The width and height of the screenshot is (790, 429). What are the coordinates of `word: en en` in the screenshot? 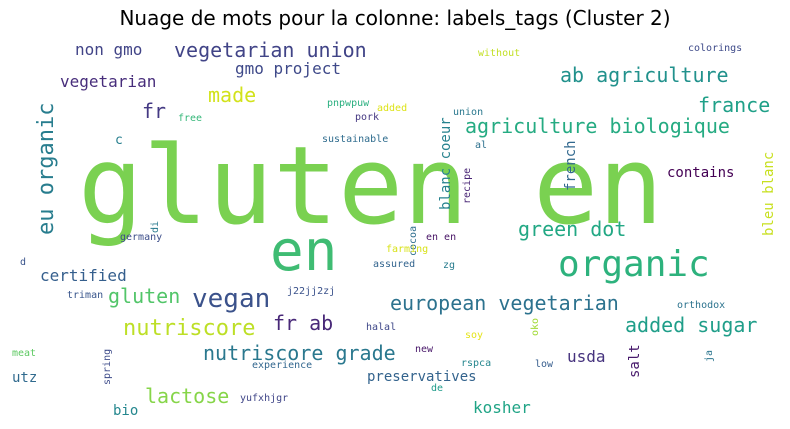 It's located at (441, 237).